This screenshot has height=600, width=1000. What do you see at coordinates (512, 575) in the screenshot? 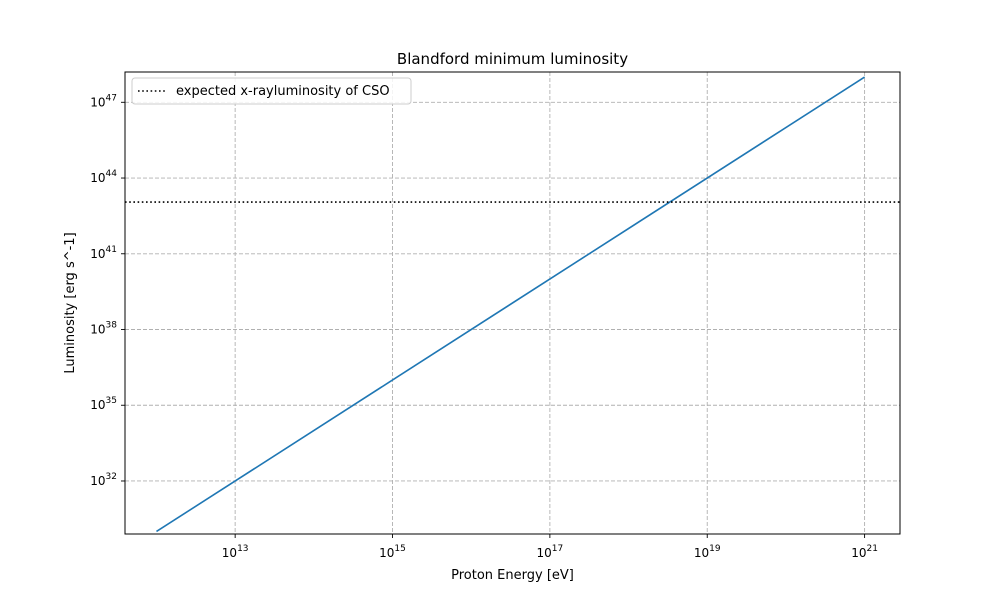
I see `x-axis-label: Proton Energy [eV]` at bounding box center [512, 575].